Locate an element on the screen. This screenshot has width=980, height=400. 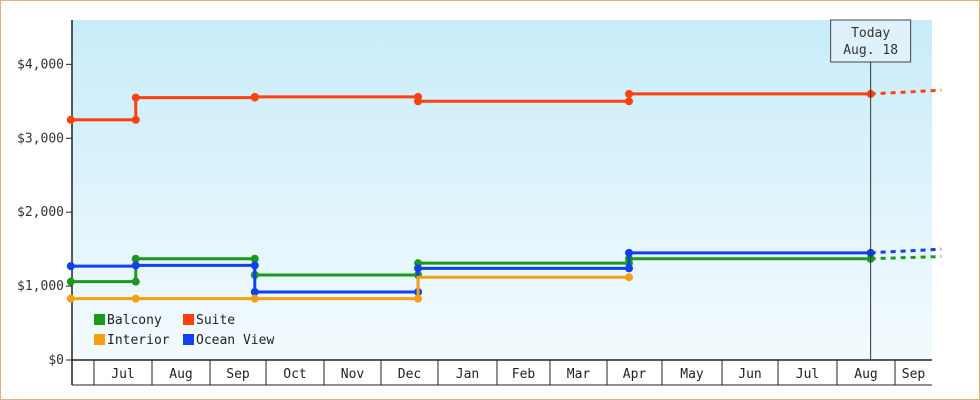
legend-label: Balcony is located at coordinates (134, 320).